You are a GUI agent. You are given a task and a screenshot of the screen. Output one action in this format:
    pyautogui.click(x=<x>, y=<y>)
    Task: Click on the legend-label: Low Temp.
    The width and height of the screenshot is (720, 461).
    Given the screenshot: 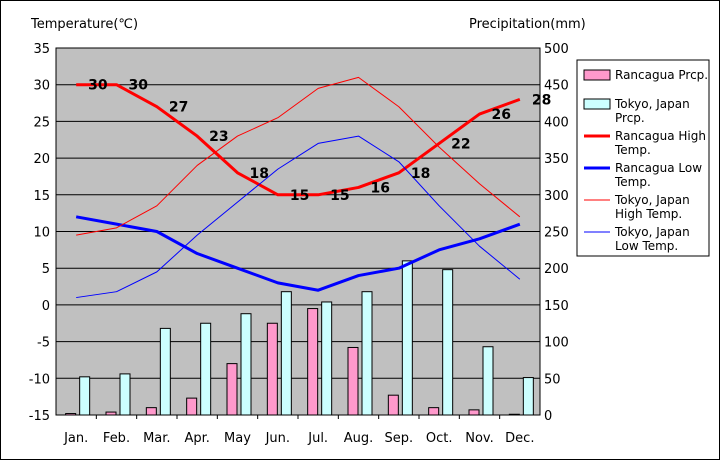 What is the action you would take?
    pyautogui.click(x=646, y=246)
    